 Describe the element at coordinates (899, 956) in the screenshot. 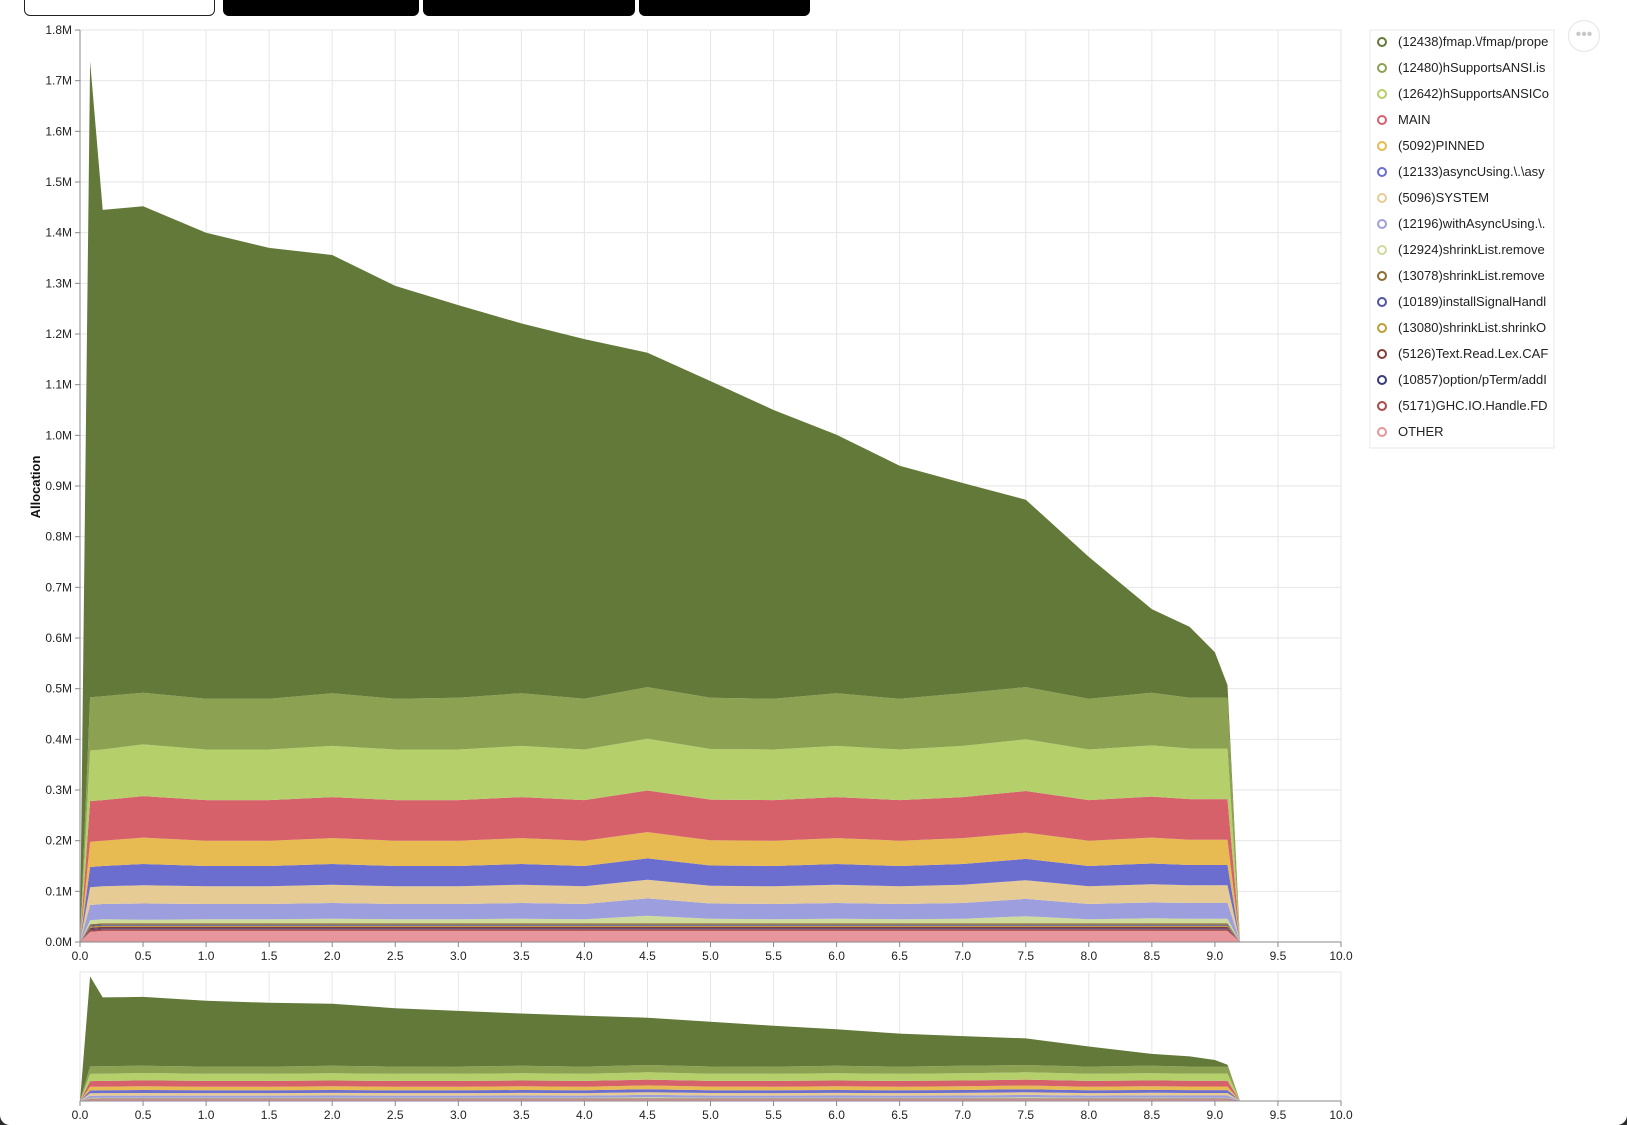

I see `main-x-tick-label: 6.5` at that location.